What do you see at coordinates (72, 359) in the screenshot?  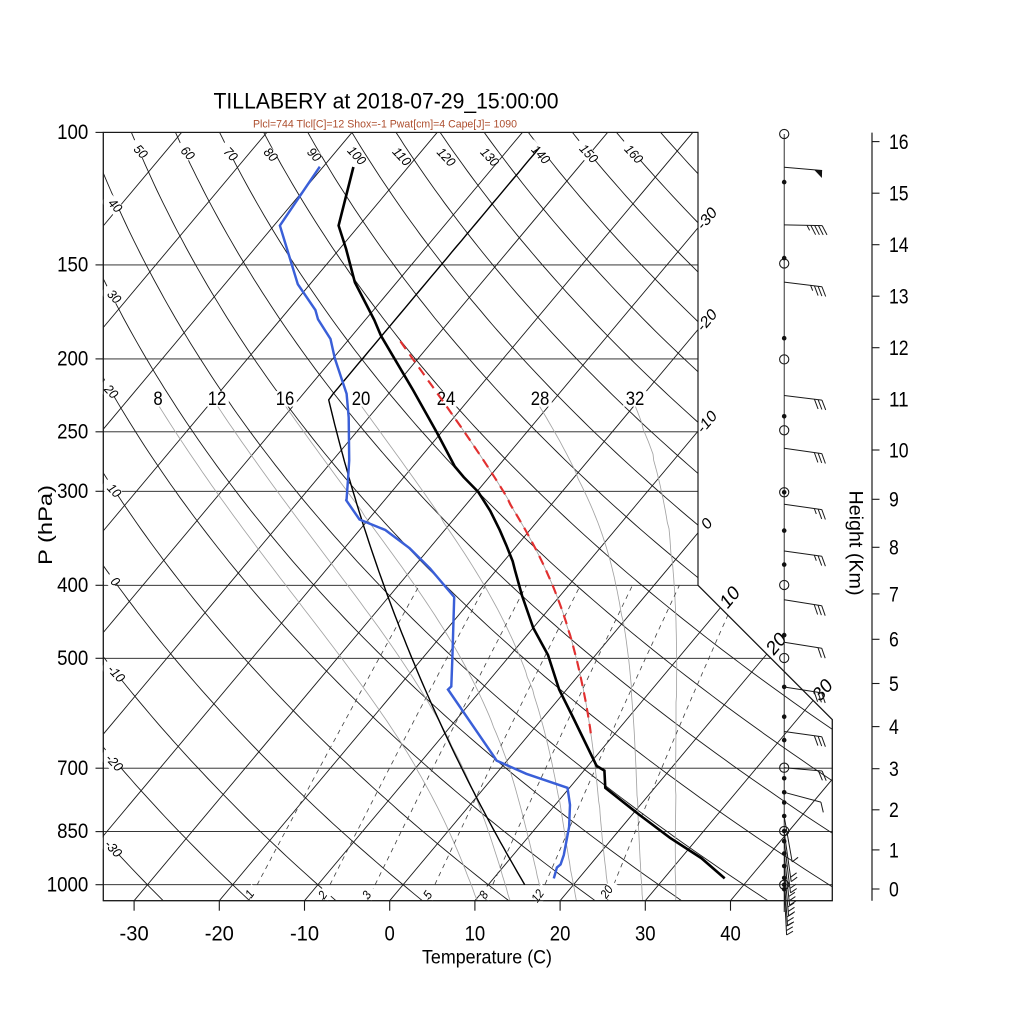 I see `svg-text: 200` at bounding box center [72, 359].